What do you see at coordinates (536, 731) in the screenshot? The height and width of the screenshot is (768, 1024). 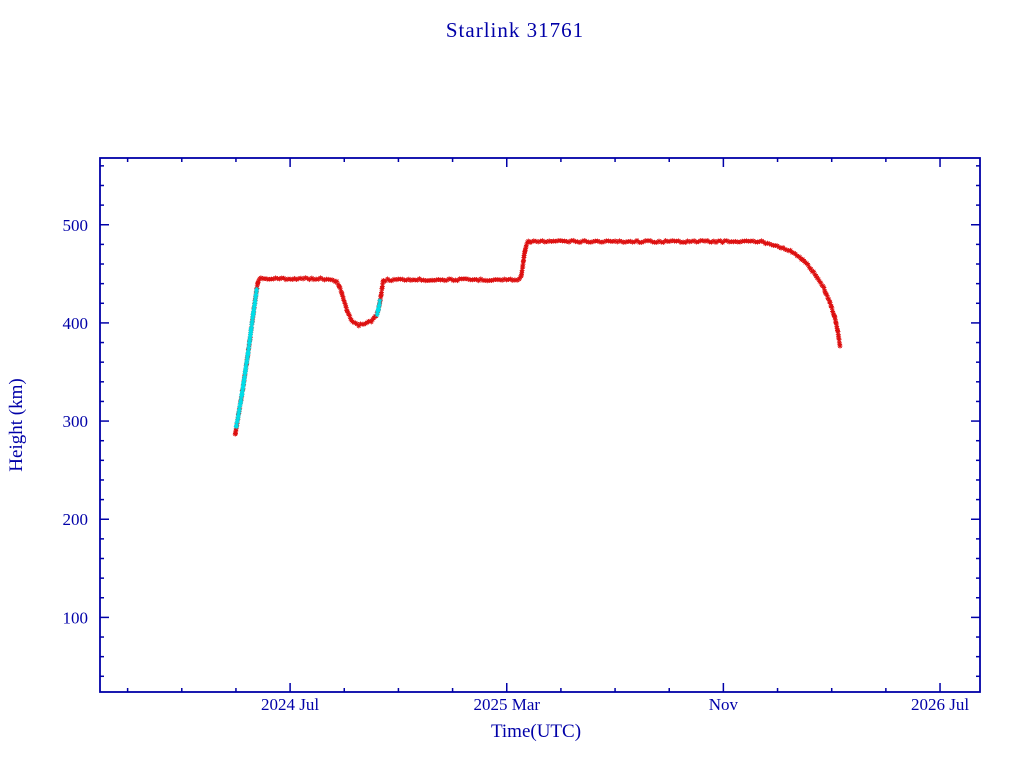 I see `x-axis-label: Time(UTC)` at bounding box center [536, 731].